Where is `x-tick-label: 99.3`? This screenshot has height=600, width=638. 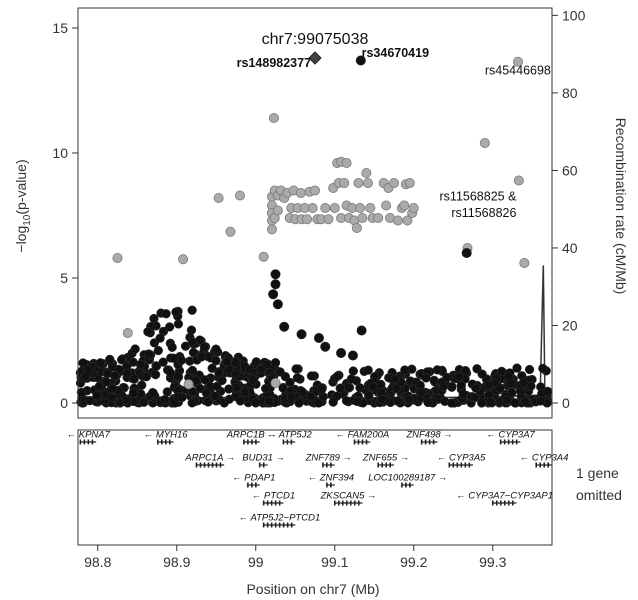
x-tick-label: 99.3 is located at coordinates (492, 562).